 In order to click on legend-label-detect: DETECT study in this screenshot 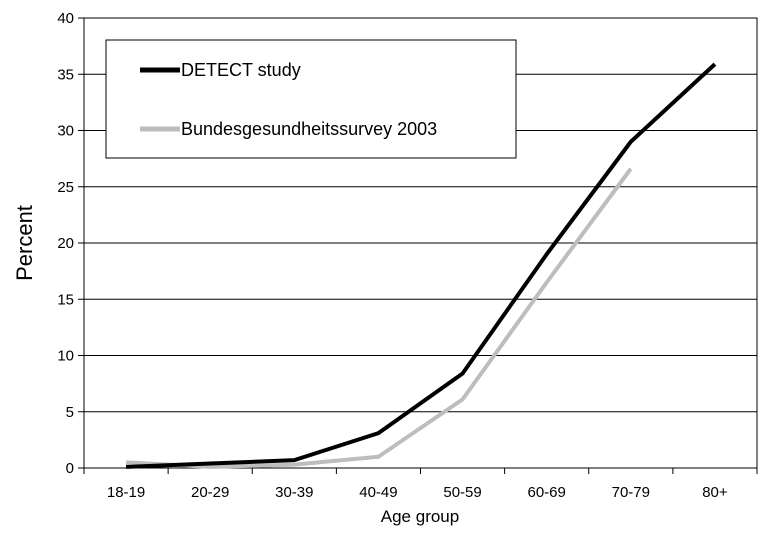, I will do `click(241, 70)`.